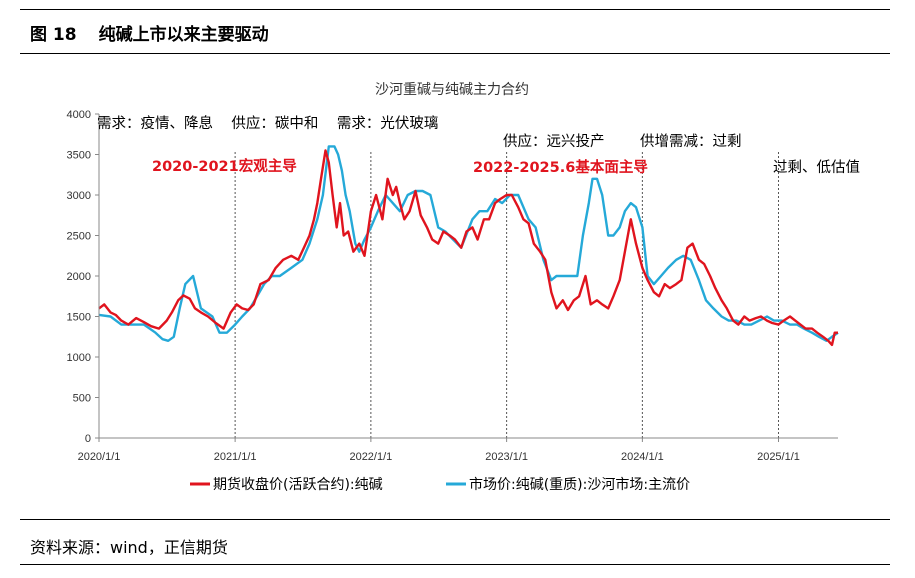 This screenshot has width=915, height=578. Describe the element at coordinates (440, 484) in the screenshot. I see `legend: 期货收盘价(活跃合约):纯碱 市场价:纯碱(重质):沙河市场:主流价` at that location.